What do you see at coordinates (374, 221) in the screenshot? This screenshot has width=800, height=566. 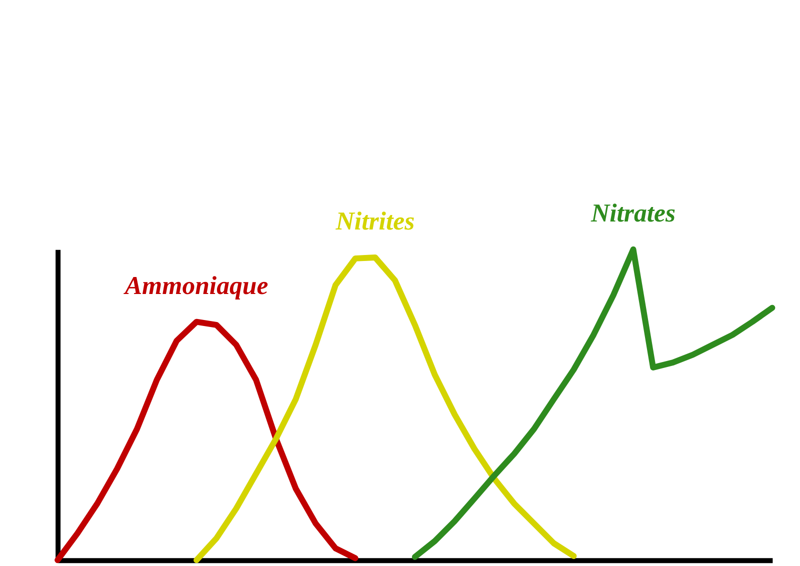 I see `series-label: Nitrites` at bounding box center [374, 221].